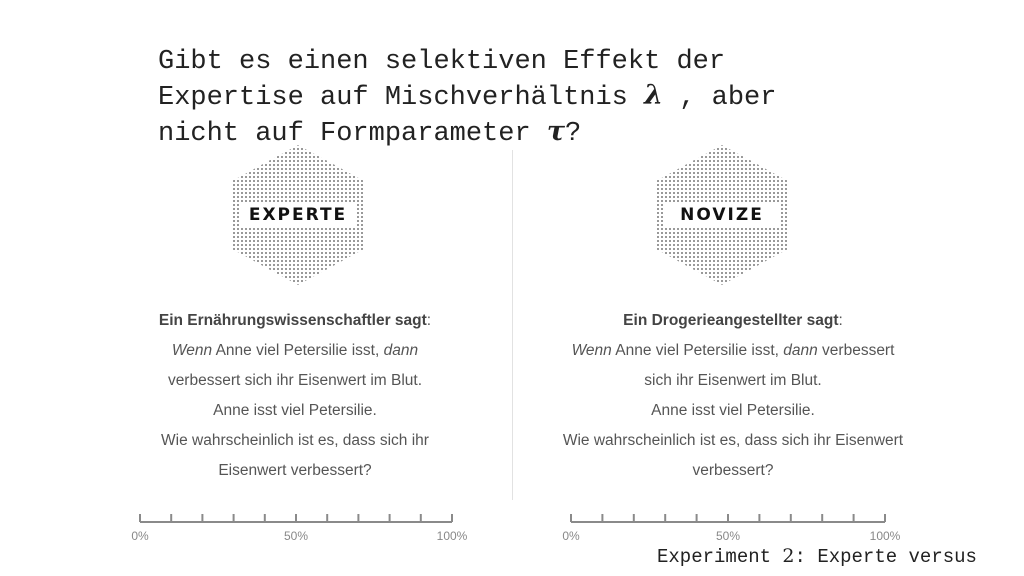 The image size is (1024, 576). Describe the element at coordinates (720, 557) in the screenshot. I see `footer-prefix: Experiment` at that location.